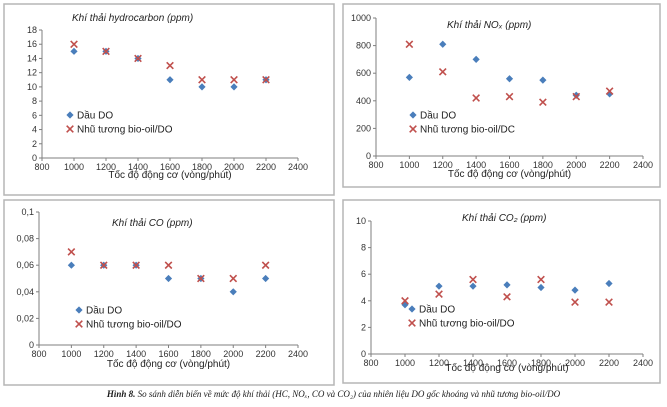  Describe the element at coordinates (266, 167) in the screenshot. I see `x-tick-label: 2200` at that location.